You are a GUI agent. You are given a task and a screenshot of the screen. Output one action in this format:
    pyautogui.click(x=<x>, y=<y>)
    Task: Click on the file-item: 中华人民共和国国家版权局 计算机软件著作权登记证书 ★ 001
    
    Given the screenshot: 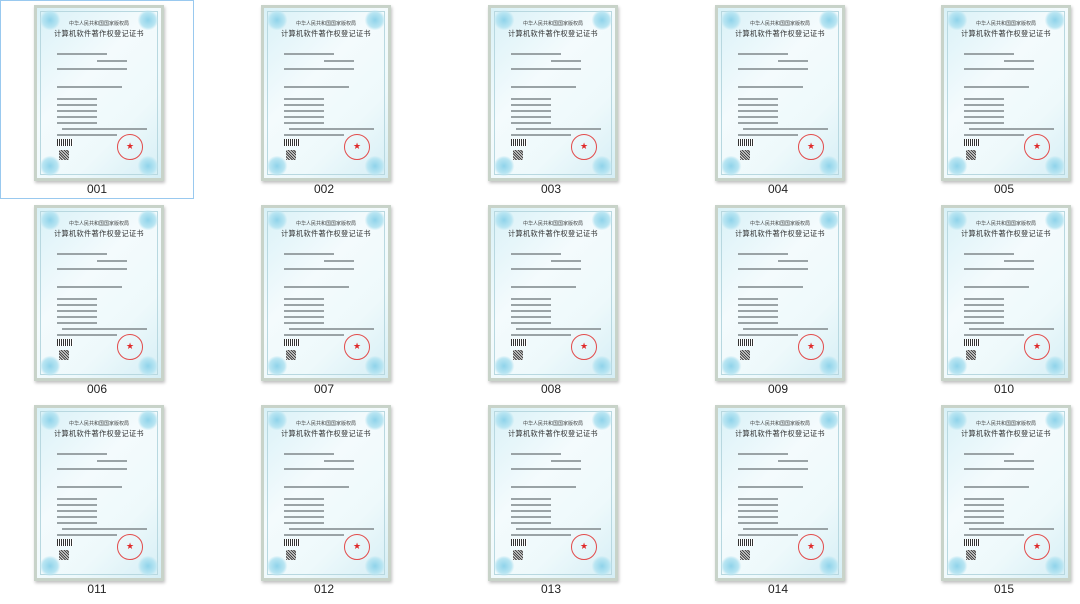 What is the action you would take?
    pyautogui.click(x=97, y=99)
    